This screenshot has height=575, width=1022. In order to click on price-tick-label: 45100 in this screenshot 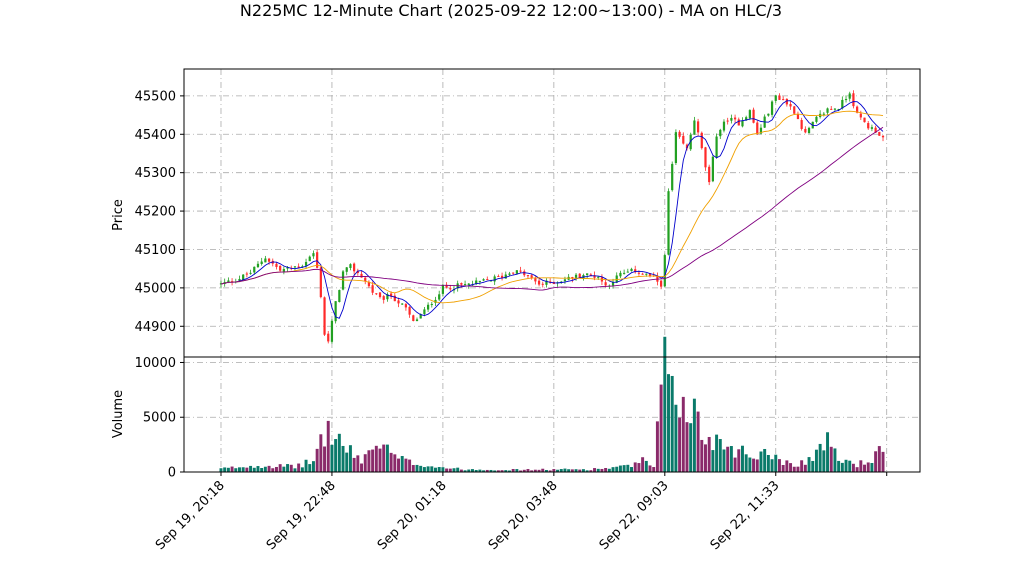, I will do `click(155, 250)`.